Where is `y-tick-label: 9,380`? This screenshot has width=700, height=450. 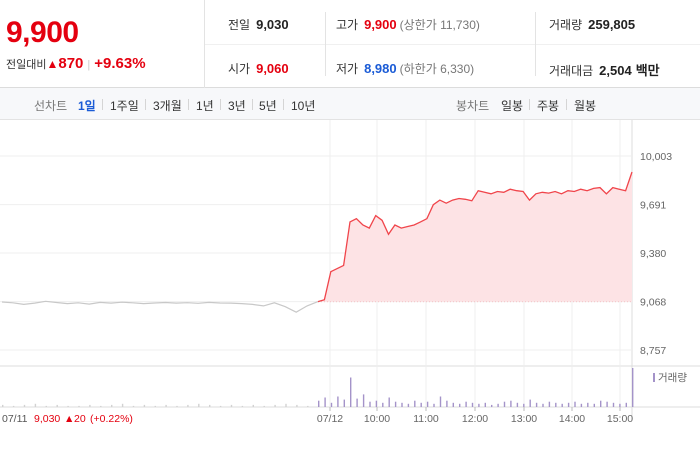 y-tick-label: 9,380 is located at coordinates (653, 254).